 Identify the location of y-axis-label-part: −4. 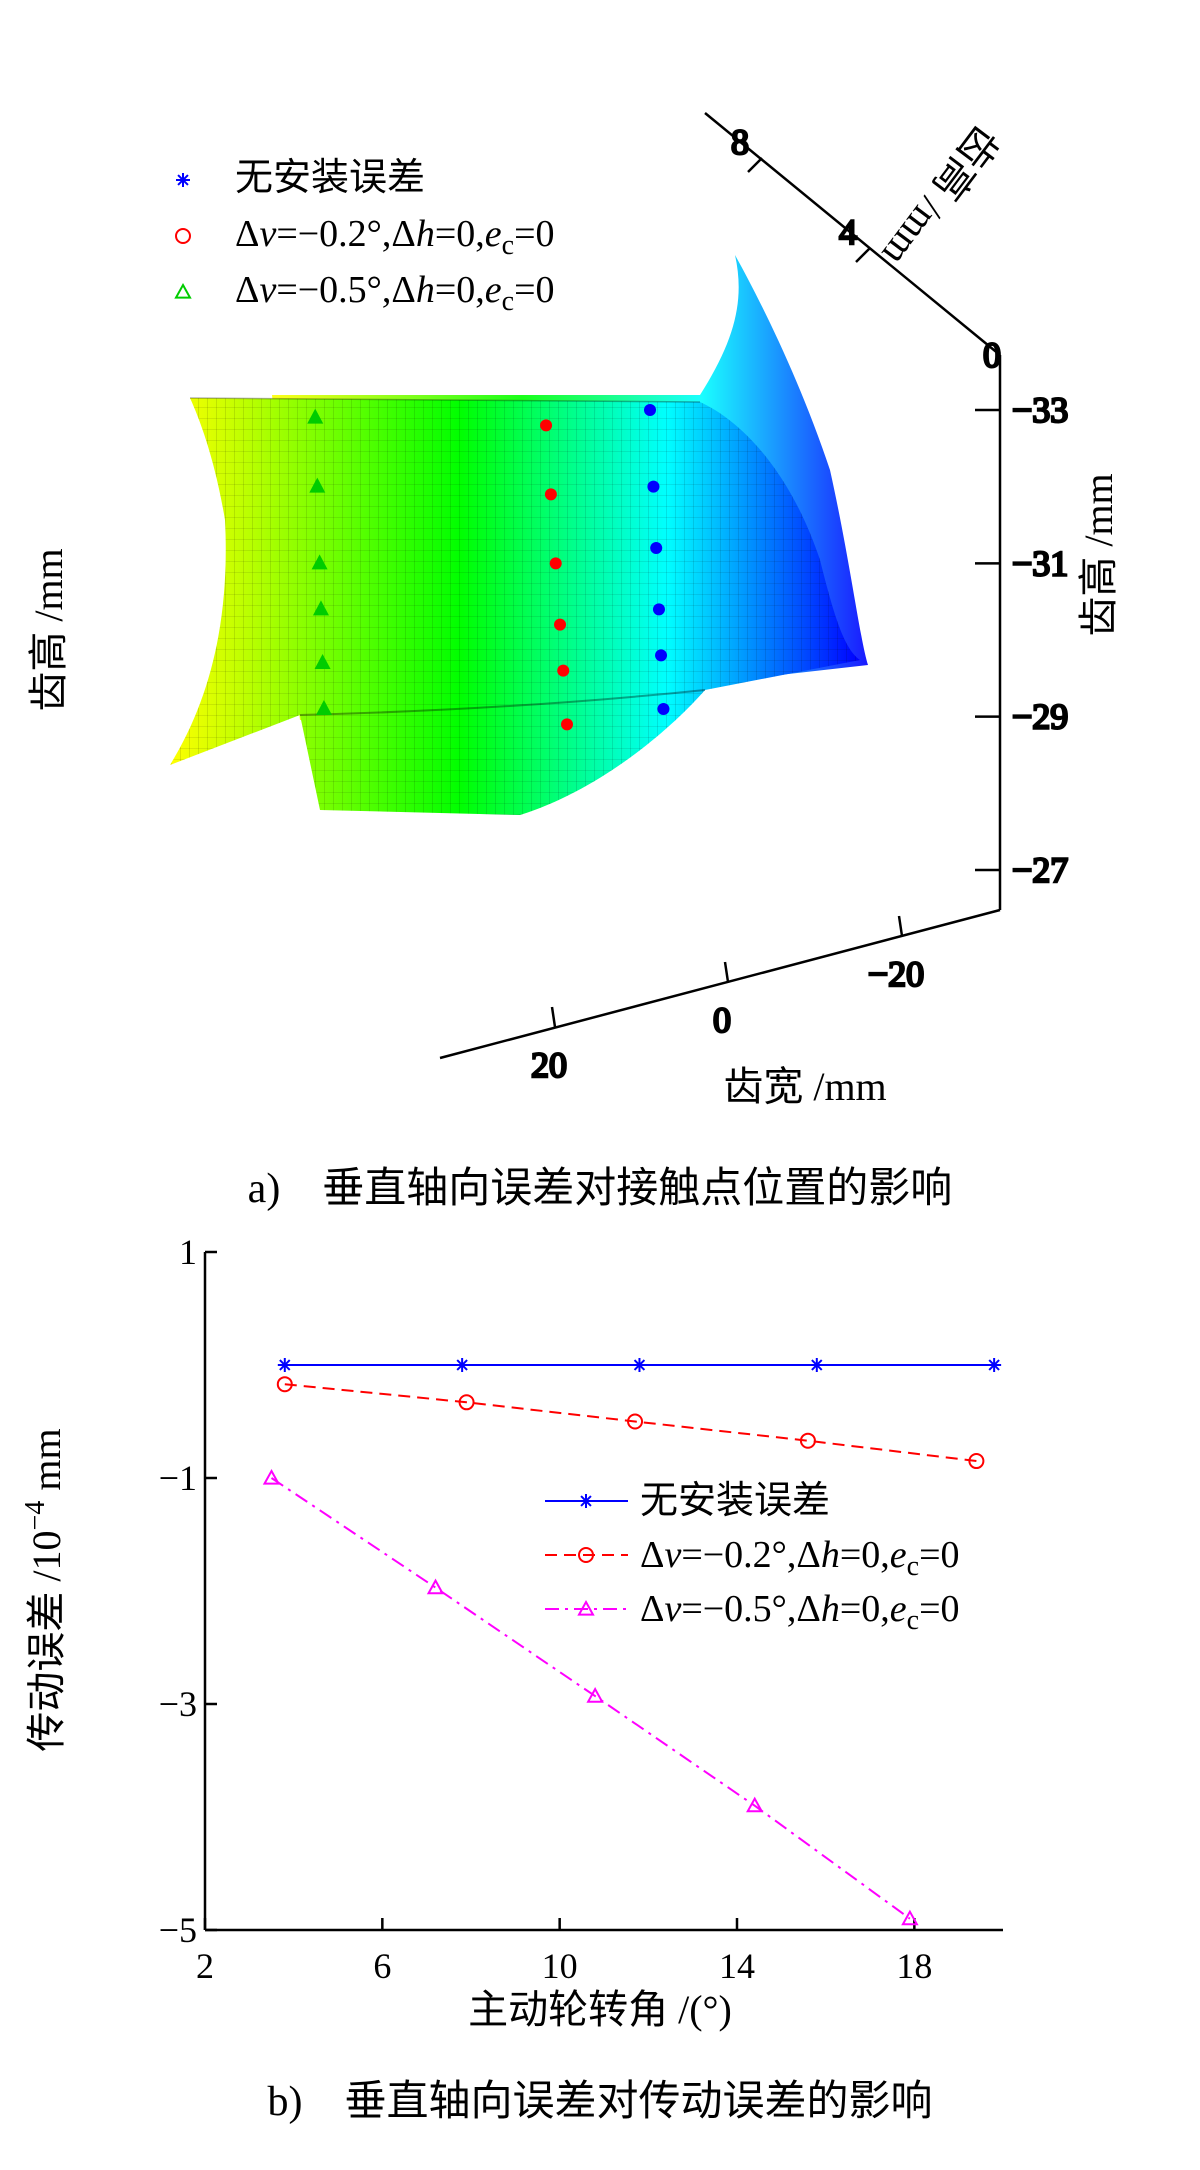
(35, 1516).